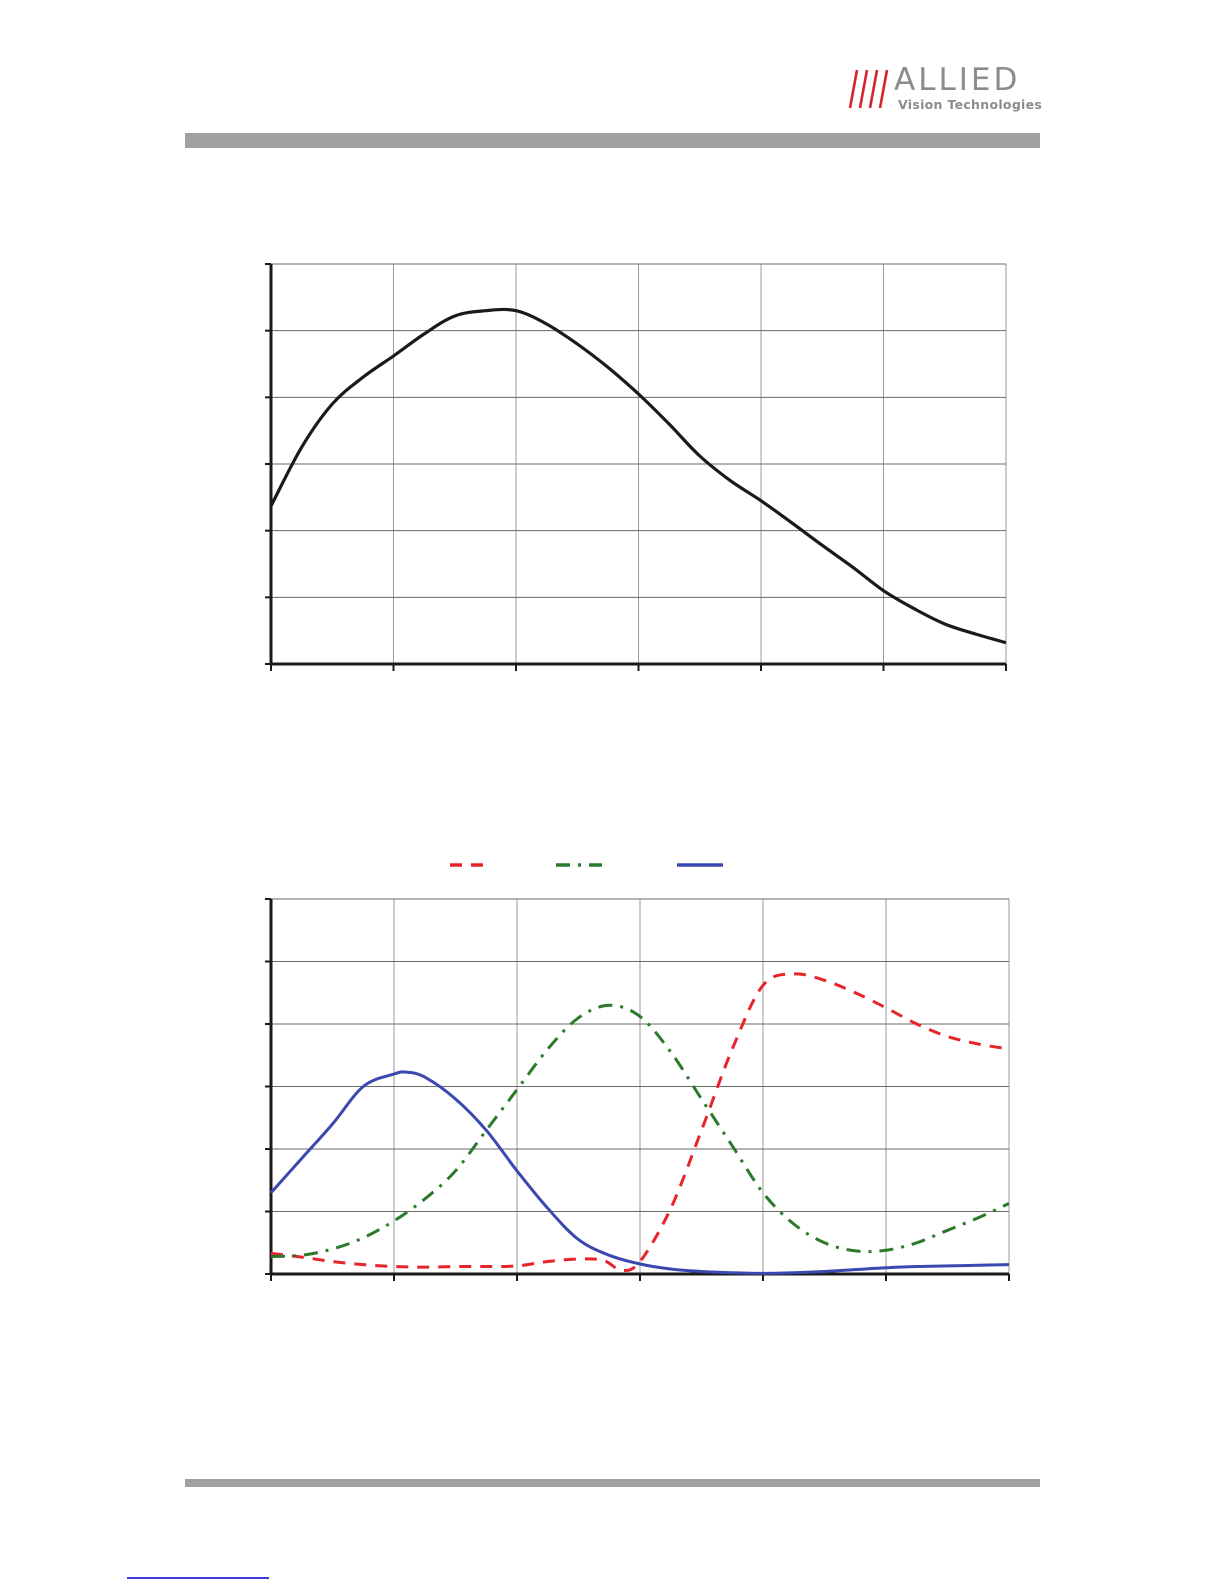  What do you see at coordinates (868, 89) in the screenshot?
I see `logo-slashes-icon` at bounding box center [868, 89].